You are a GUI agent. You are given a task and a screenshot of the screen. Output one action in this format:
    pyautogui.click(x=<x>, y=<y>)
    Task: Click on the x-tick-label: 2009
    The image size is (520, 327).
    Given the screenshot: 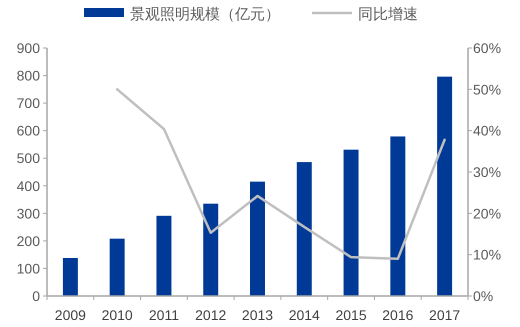 What is the action you would take?
    pyautogui.click(x=70, y=315)
    